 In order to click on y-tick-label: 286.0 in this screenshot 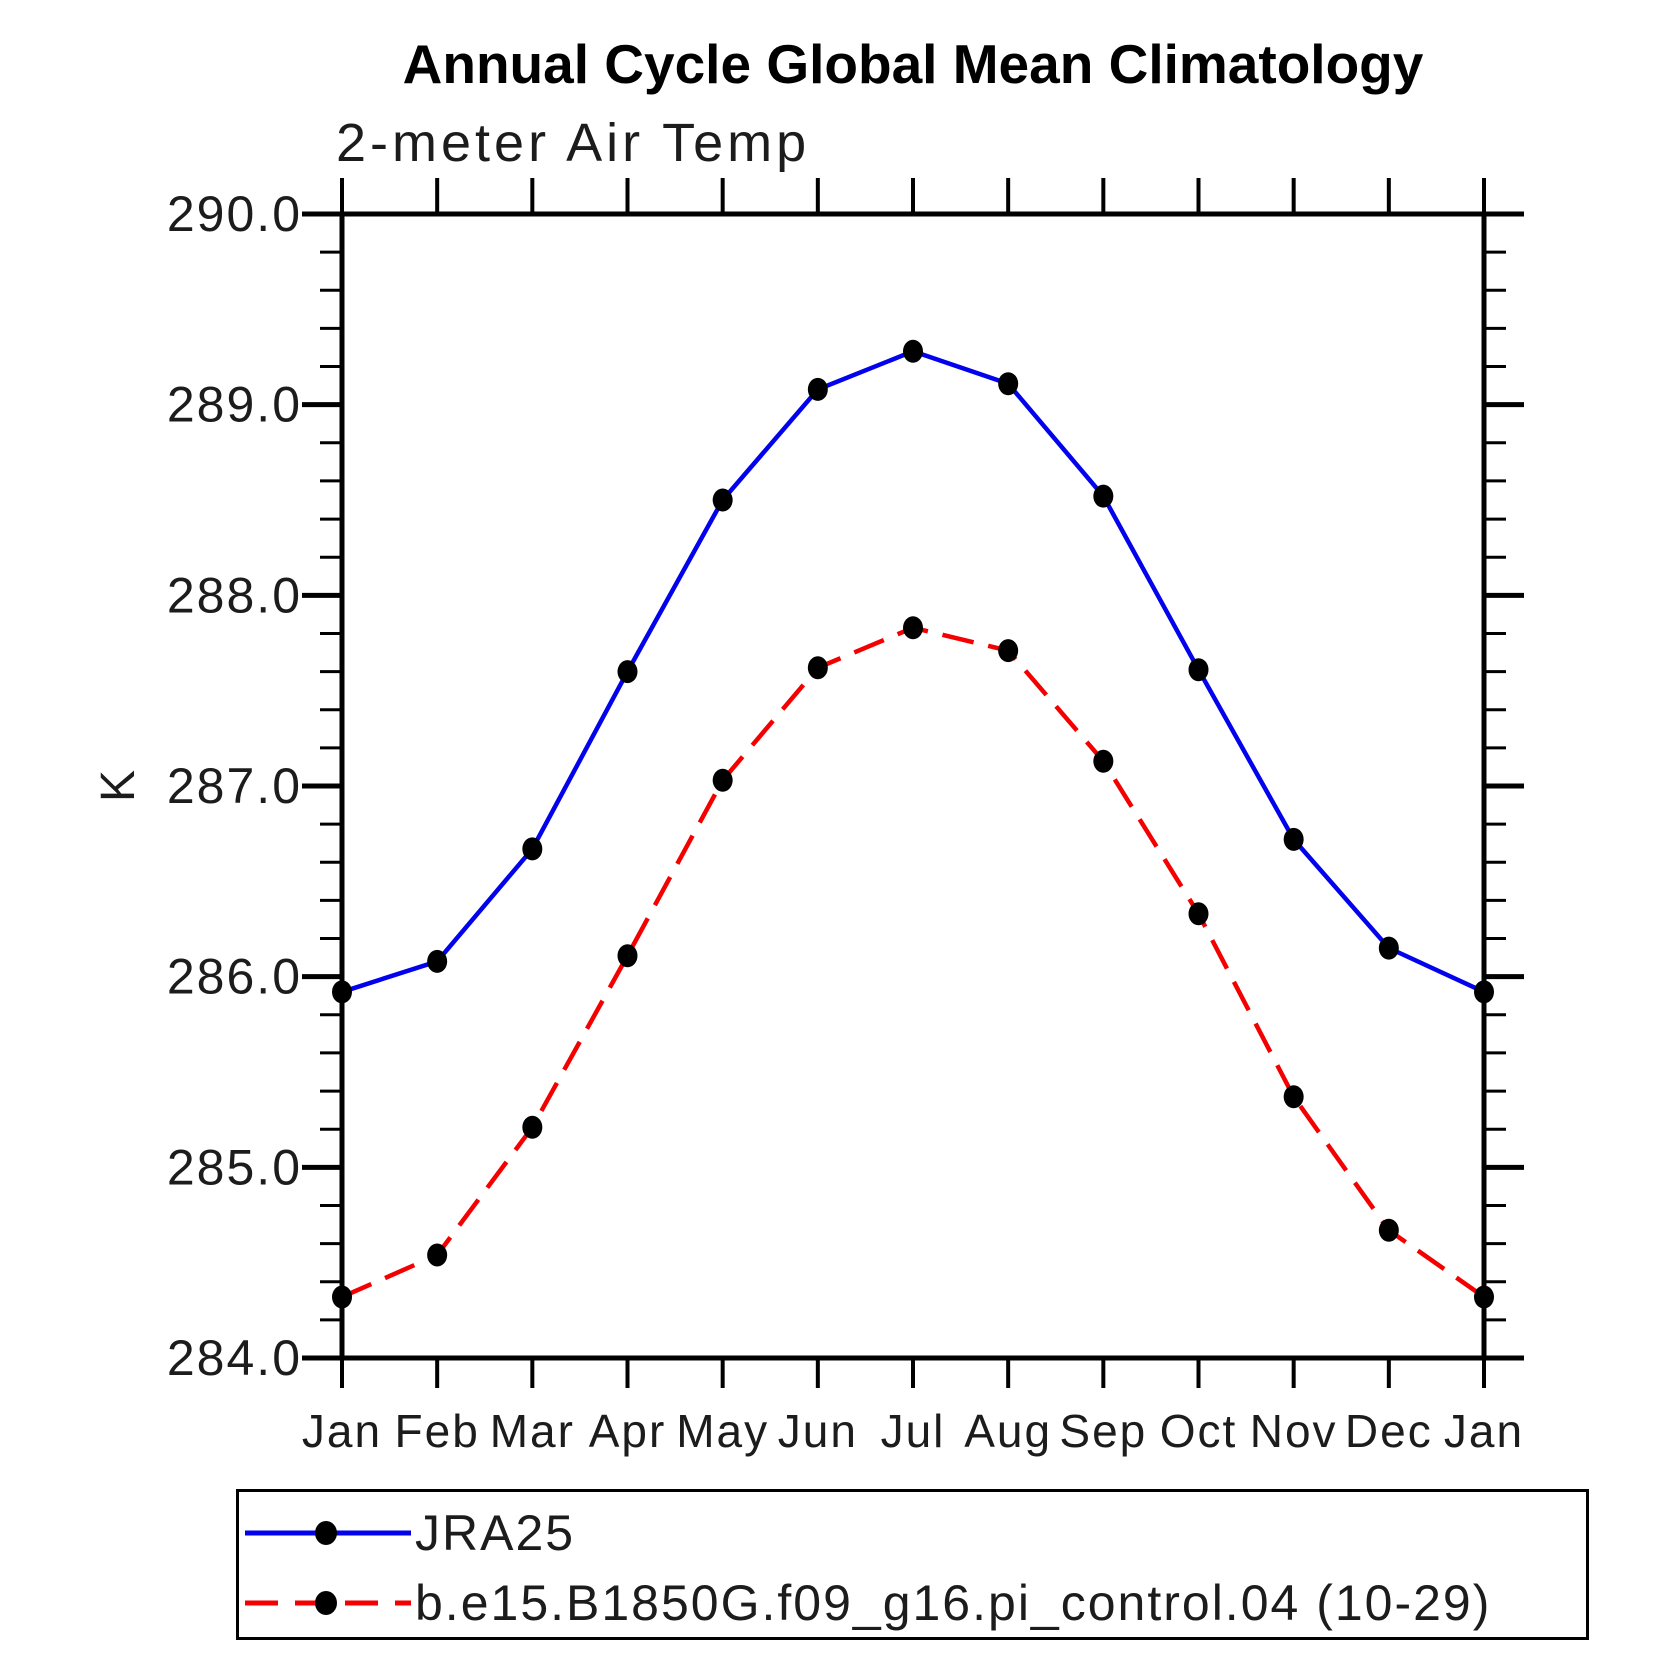, I will do `click(234, 977)`.